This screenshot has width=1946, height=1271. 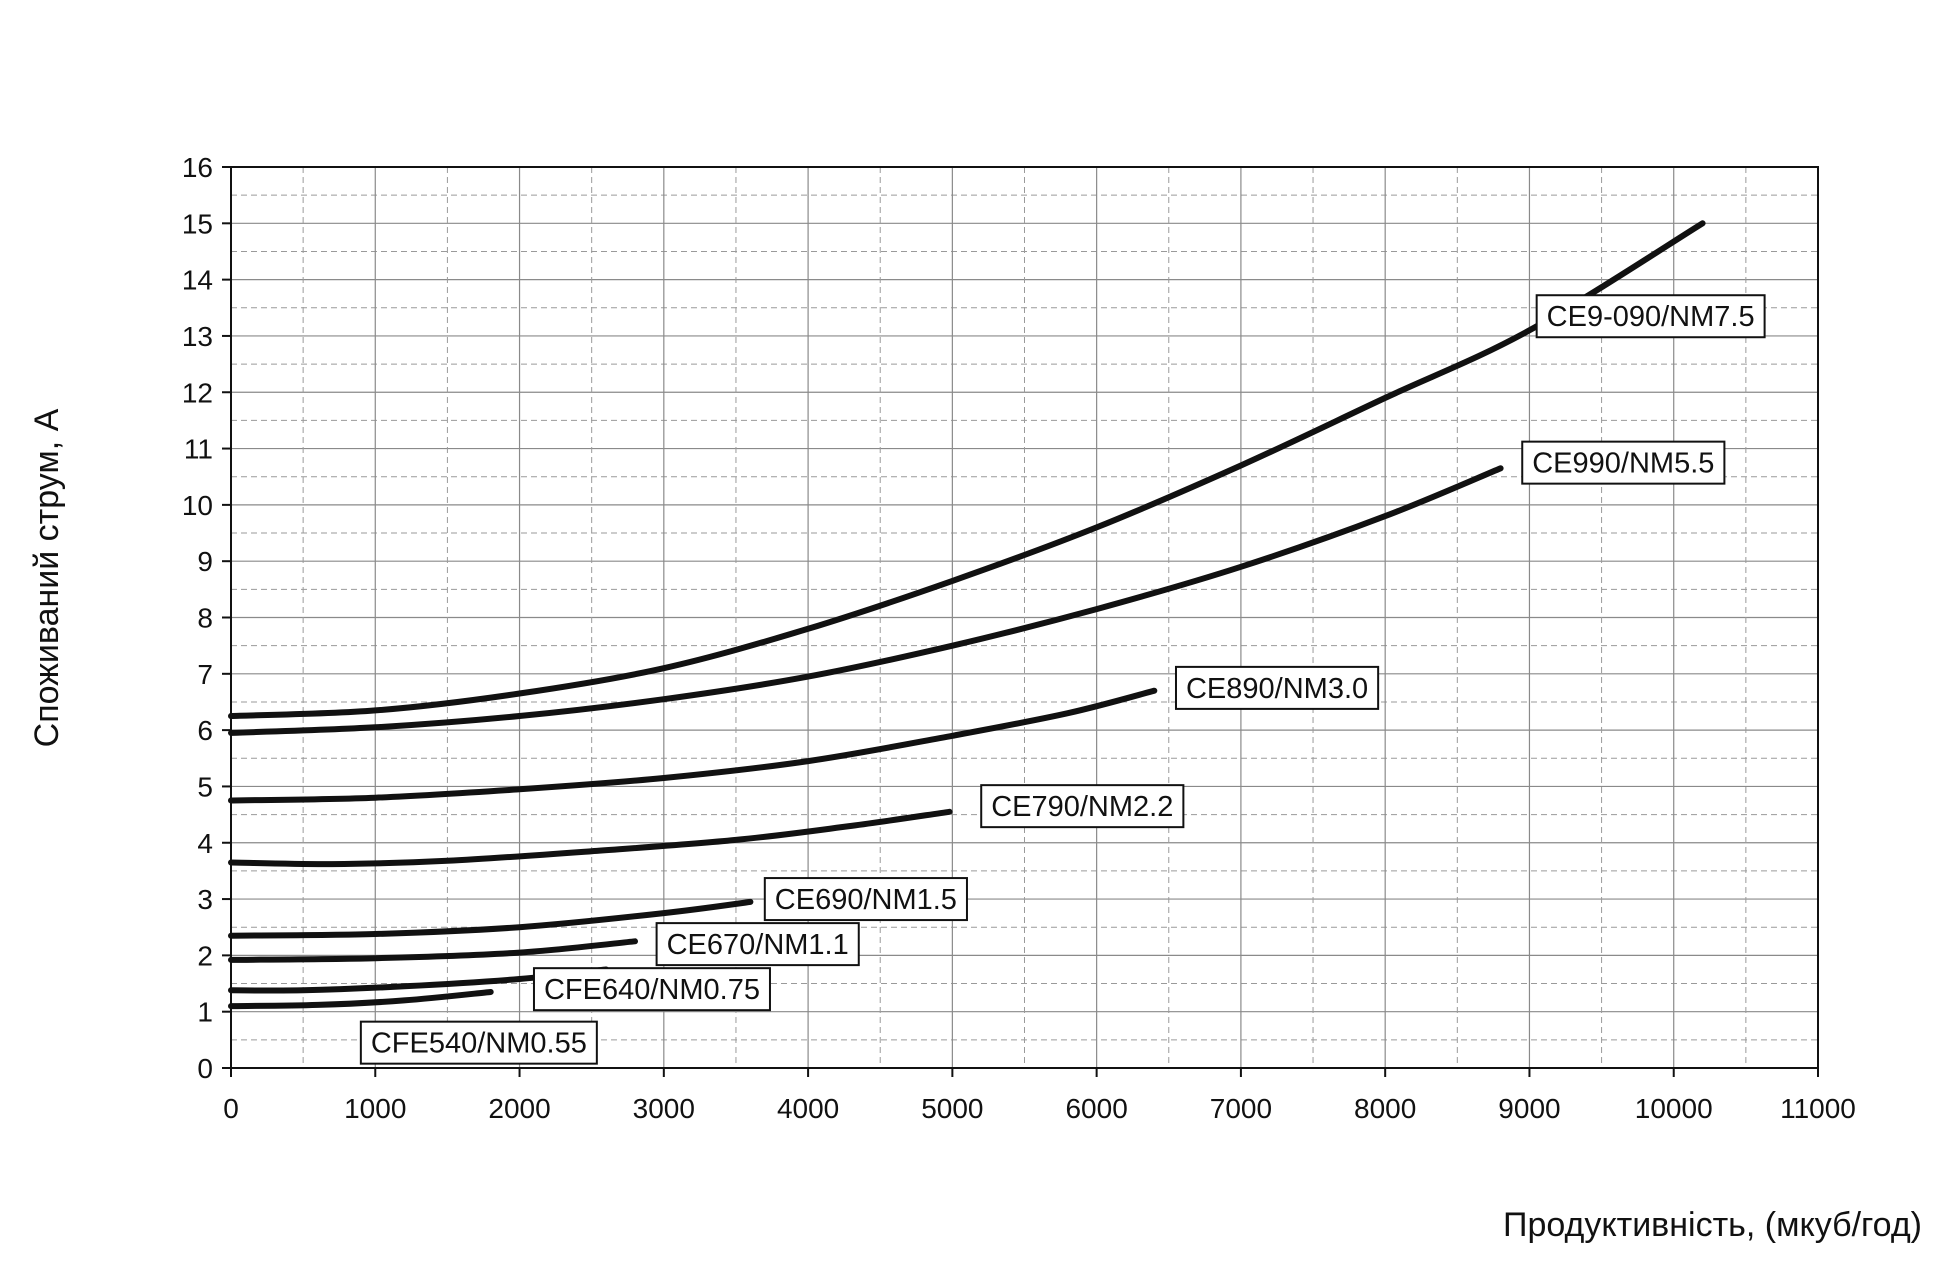 I want to click on series-label-text: CFE540/NM0.55, so click(x=479, y=1044).